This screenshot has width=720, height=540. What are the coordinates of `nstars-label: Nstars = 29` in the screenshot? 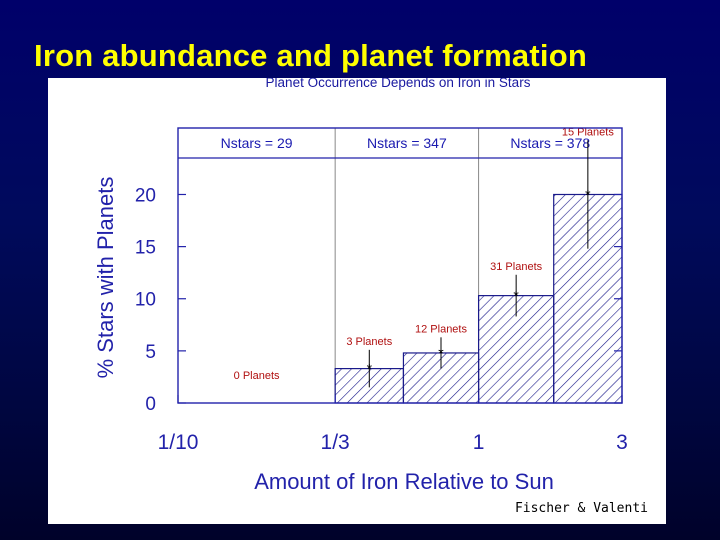 It's located at (257, 143).